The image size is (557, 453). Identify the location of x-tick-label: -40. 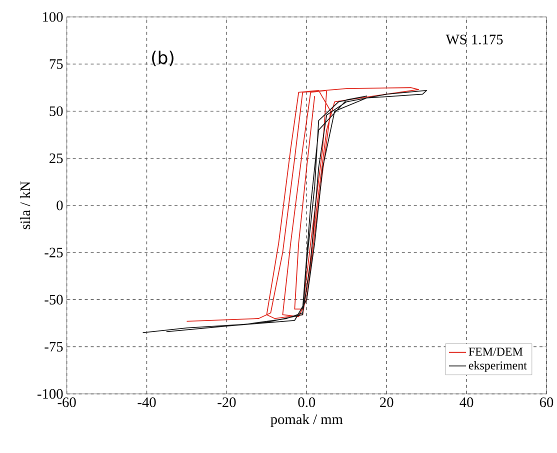
(147, 403).